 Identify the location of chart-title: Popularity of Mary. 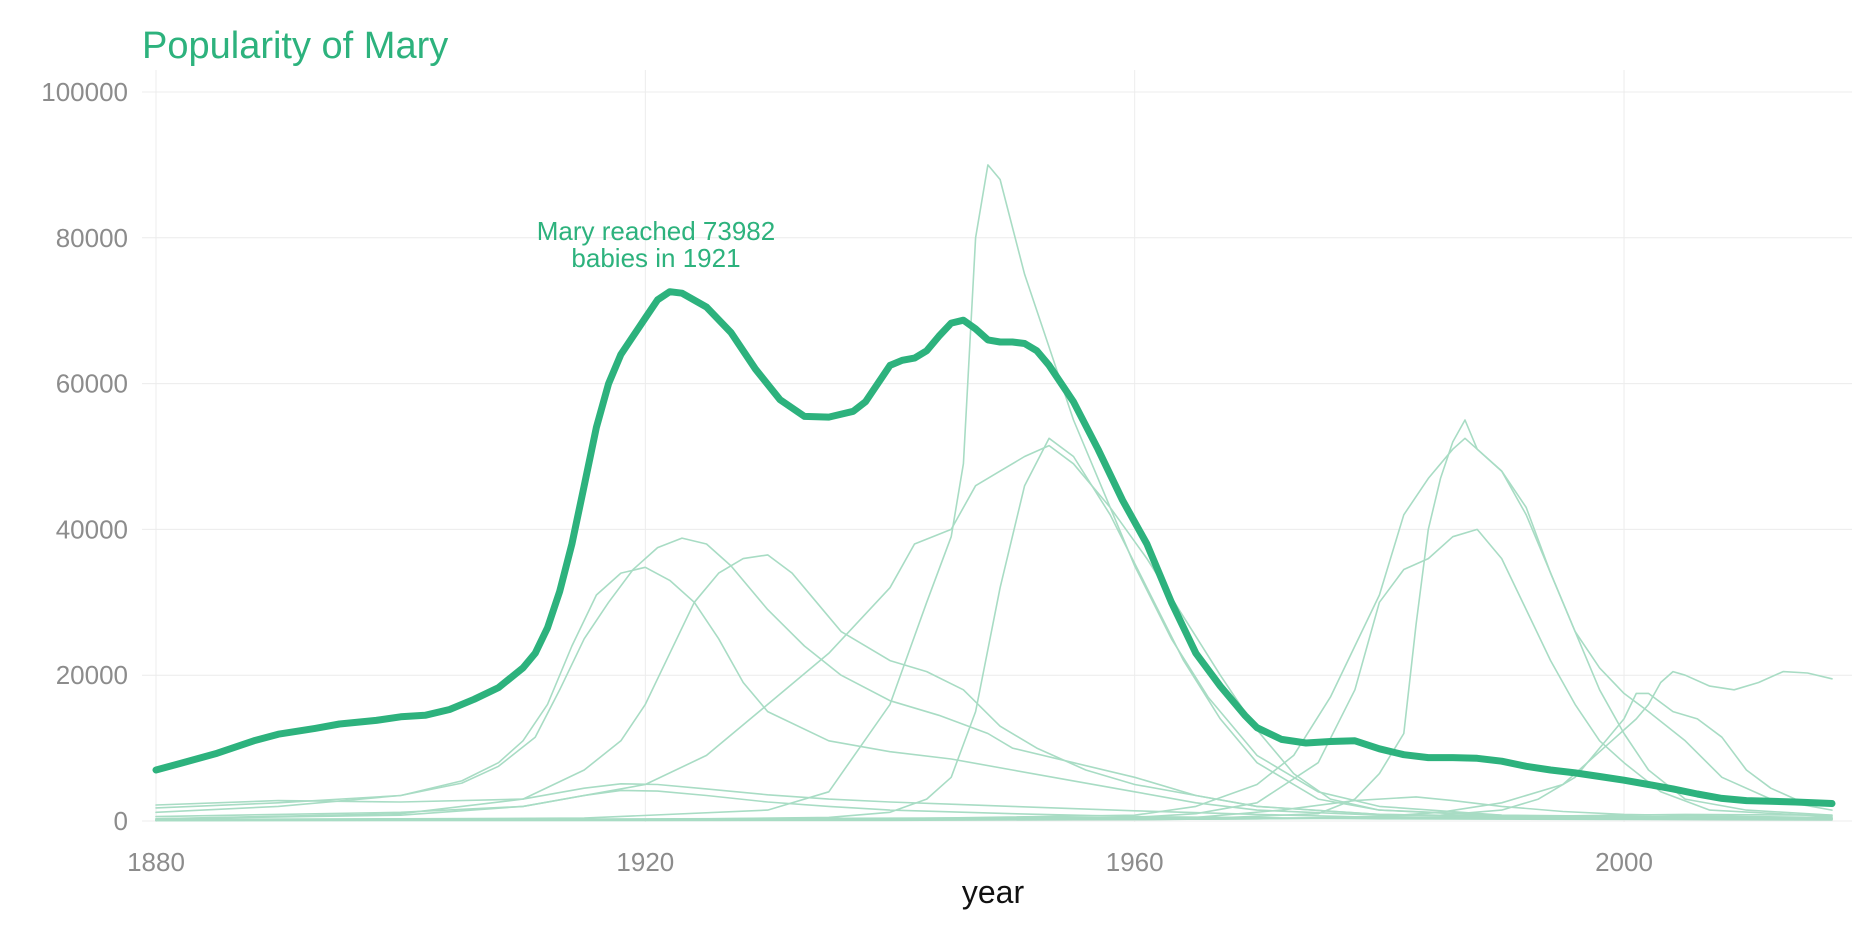
(295, 46).